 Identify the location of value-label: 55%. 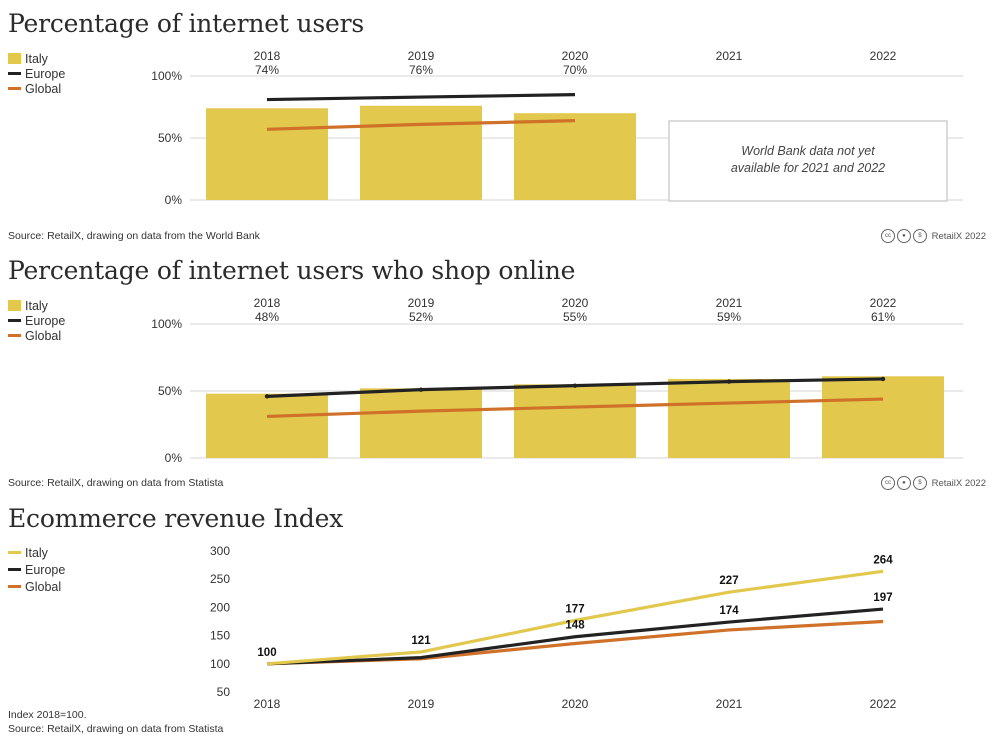
(575, 317).